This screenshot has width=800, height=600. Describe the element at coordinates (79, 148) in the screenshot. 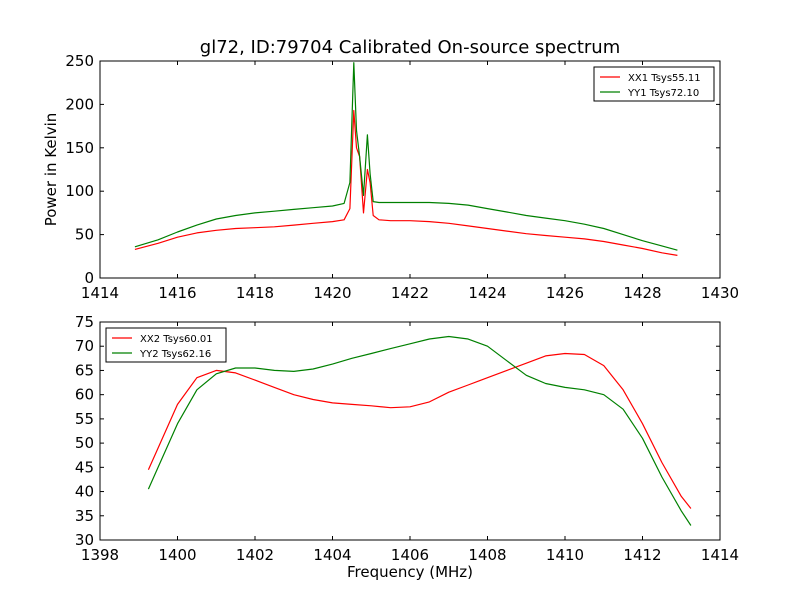

I see `y-tick-label: 150` at that location.